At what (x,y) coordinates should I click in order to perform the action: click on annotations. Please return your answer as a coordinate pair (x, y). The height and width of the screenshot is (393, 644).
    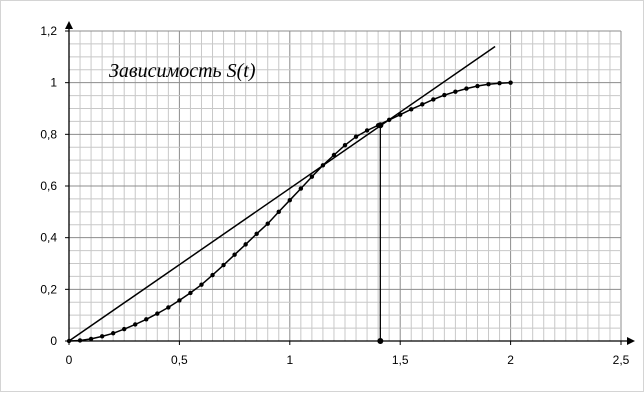
    Looking at the image, I should click on (380, 233).